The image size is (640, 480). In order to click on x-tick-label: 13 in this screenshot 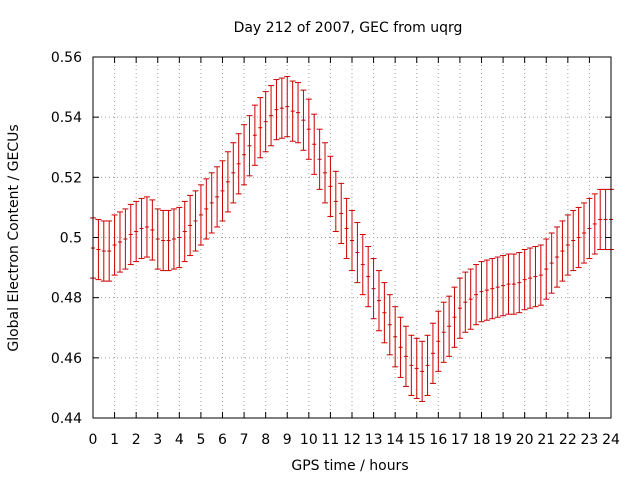, I will do `click(374, 440)`.